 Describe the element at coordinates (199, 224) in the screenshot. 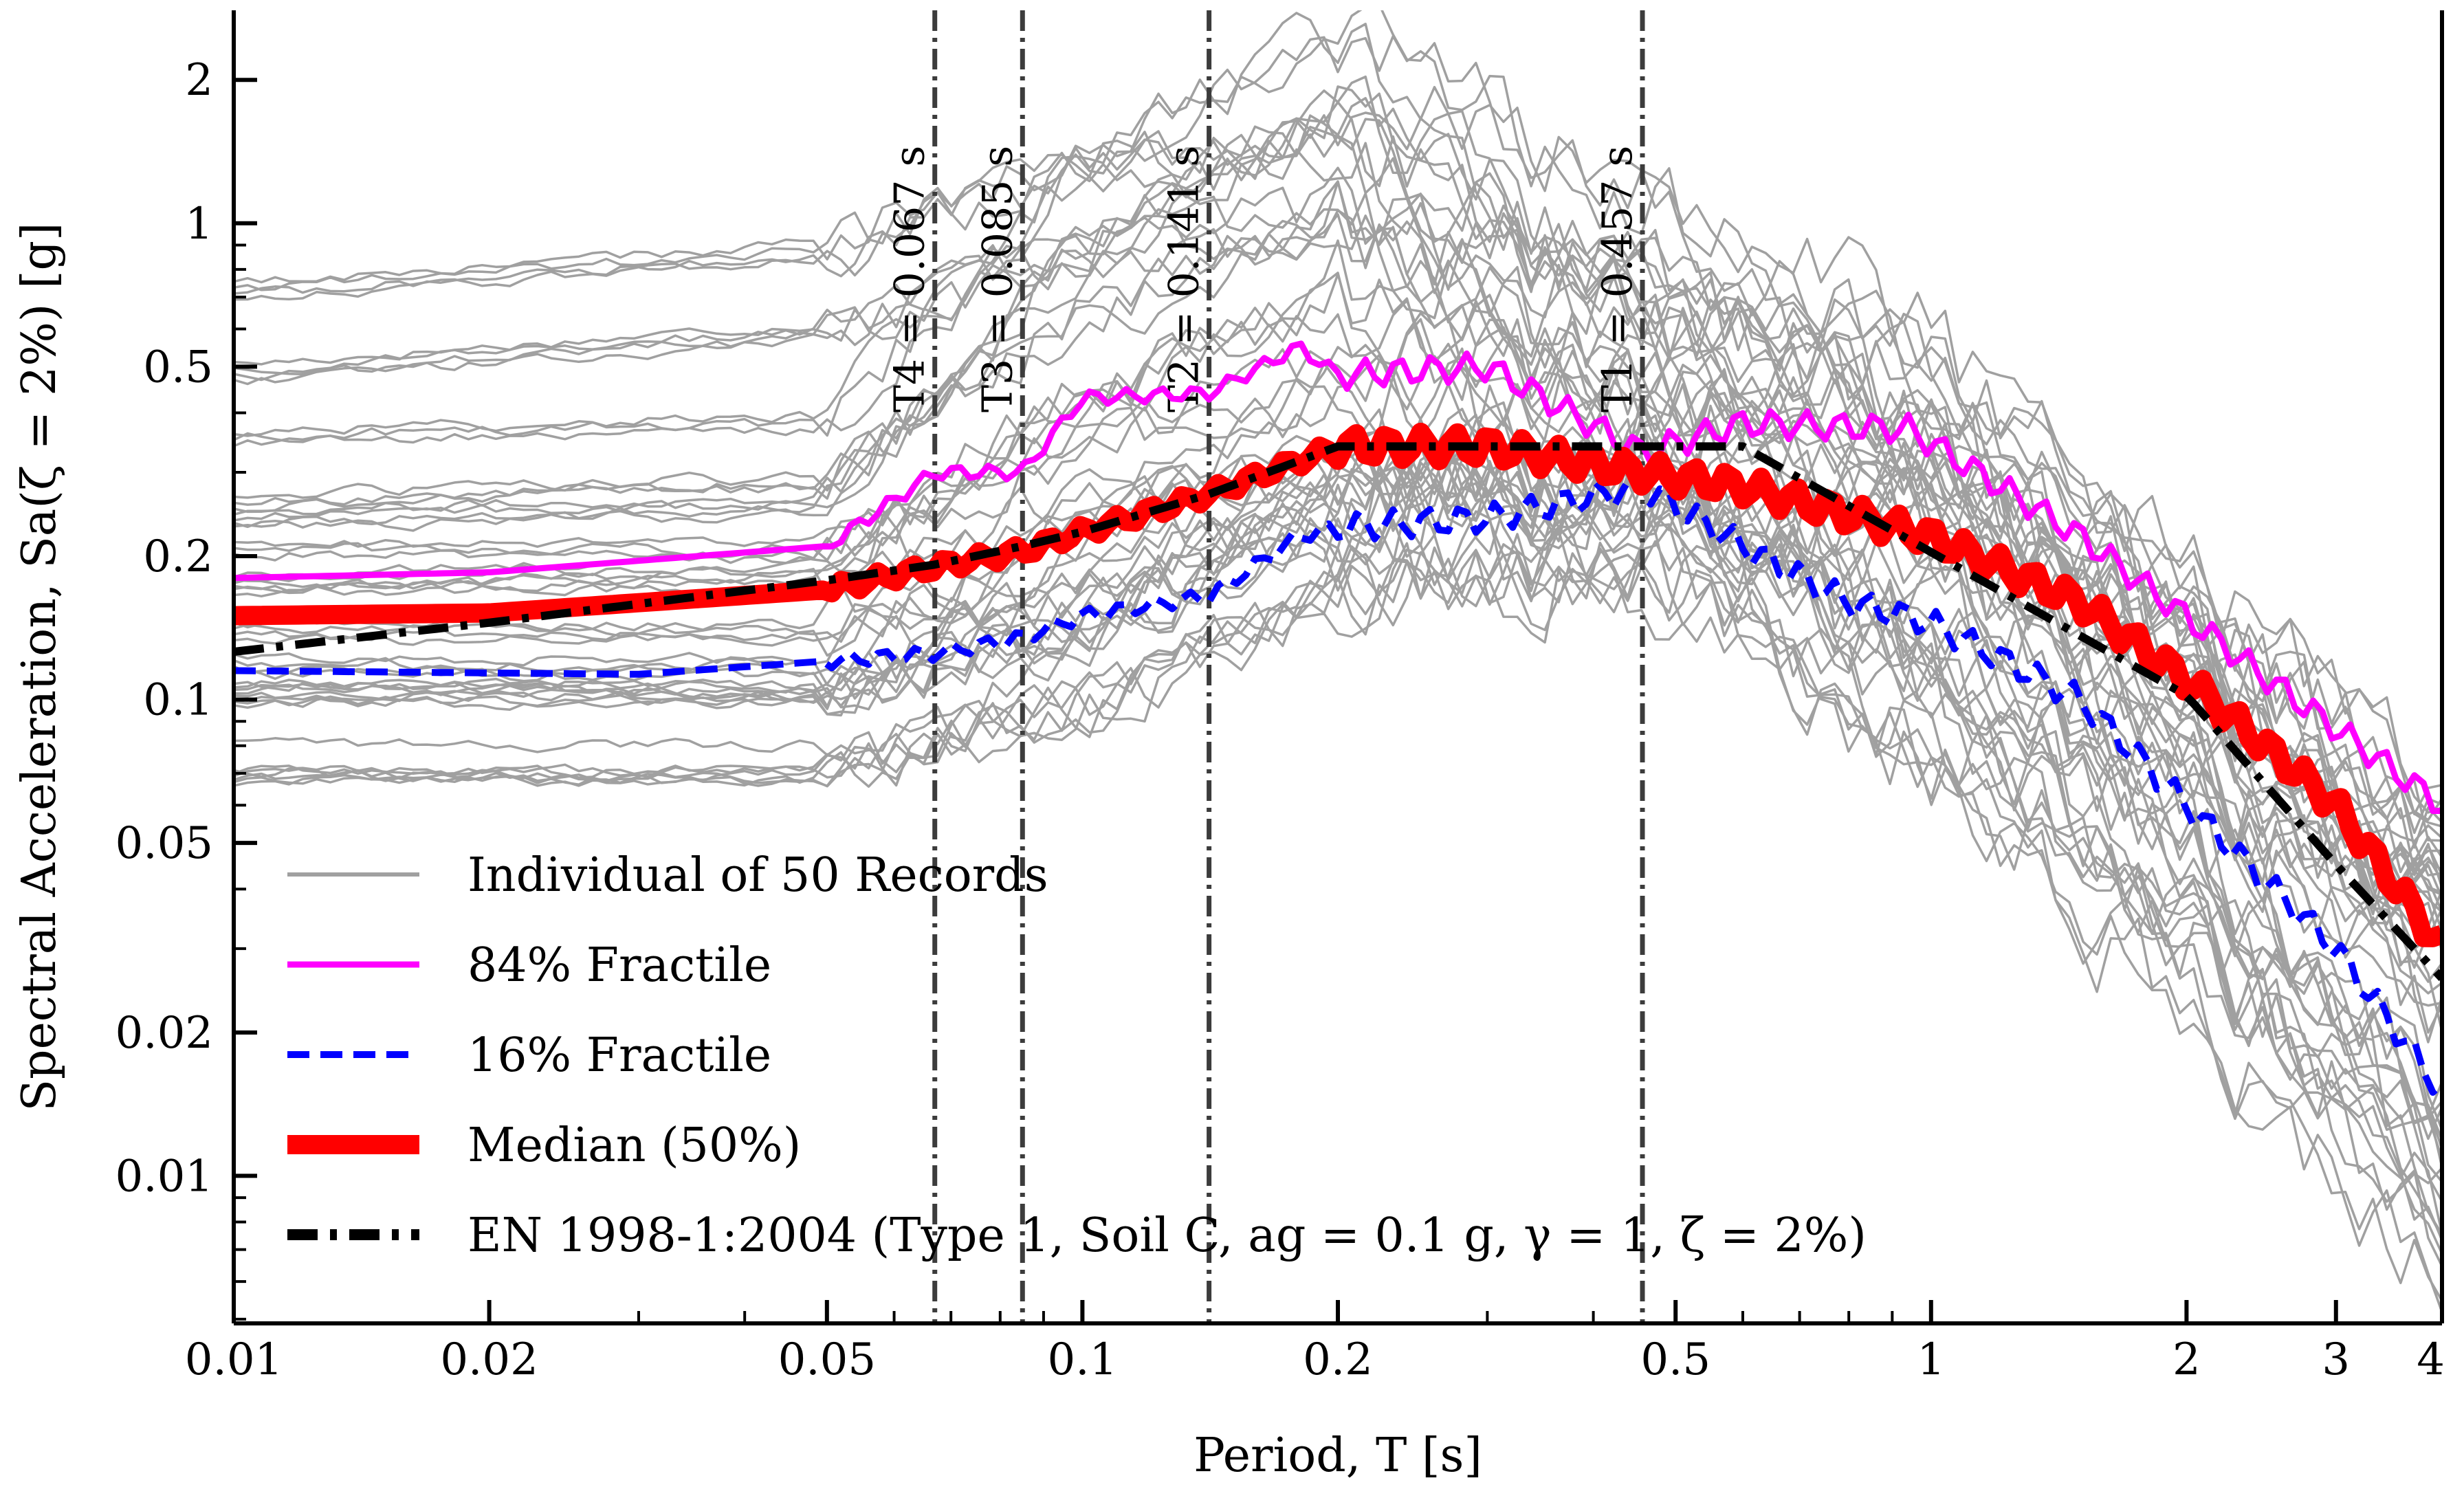

I see `y-tick-label: 1` at that location.